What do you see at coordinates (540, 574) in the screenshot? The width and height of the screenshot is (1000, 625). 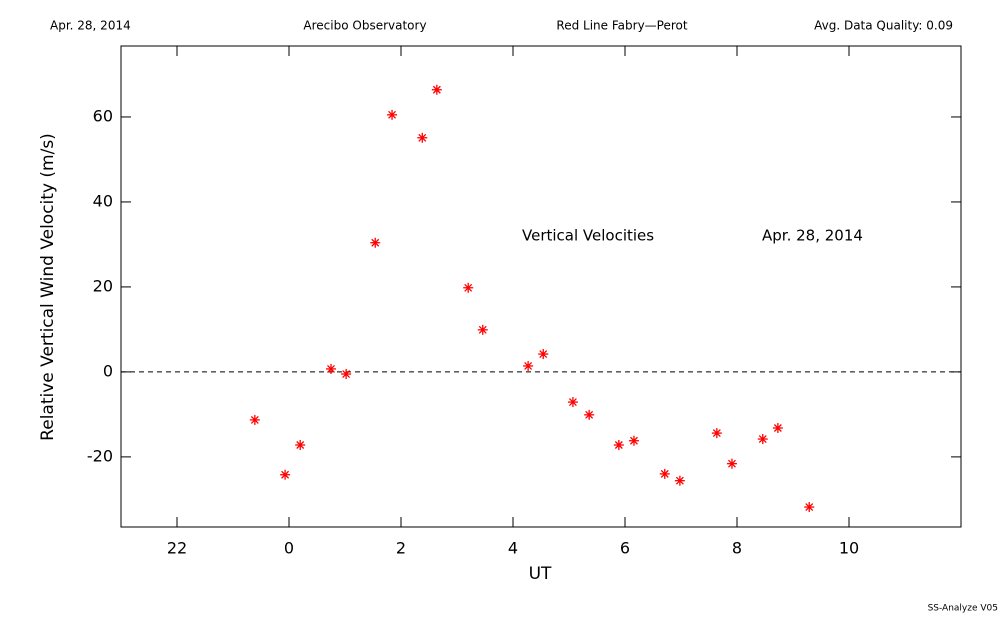 I see `x-axis-label: UT` at bounding box center [540, 574].